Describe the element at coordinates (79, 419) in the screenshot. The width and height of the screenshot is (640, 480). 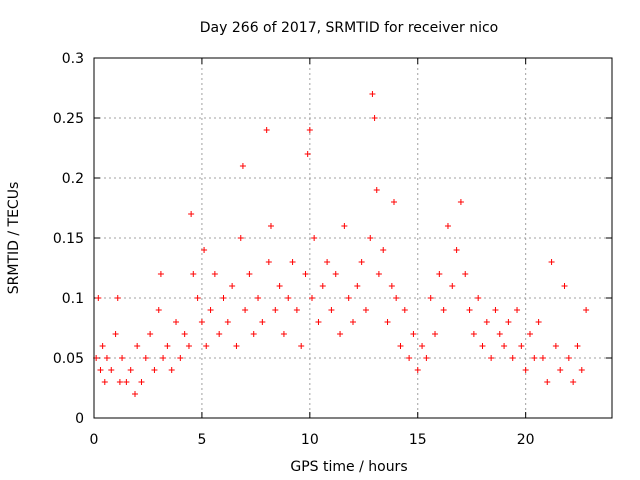
I see `y-tick-label: 0` at that location.